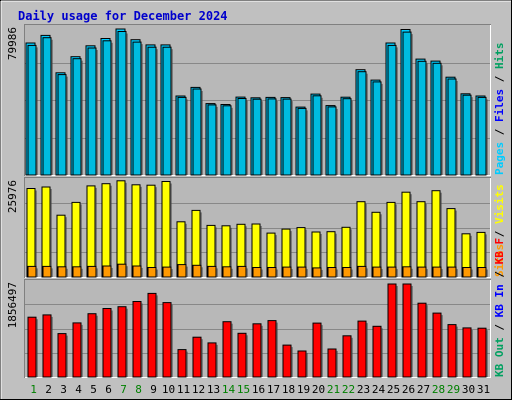 The image size is (512, 400). I want to click on day-label-28: 28, so click(438, 389).